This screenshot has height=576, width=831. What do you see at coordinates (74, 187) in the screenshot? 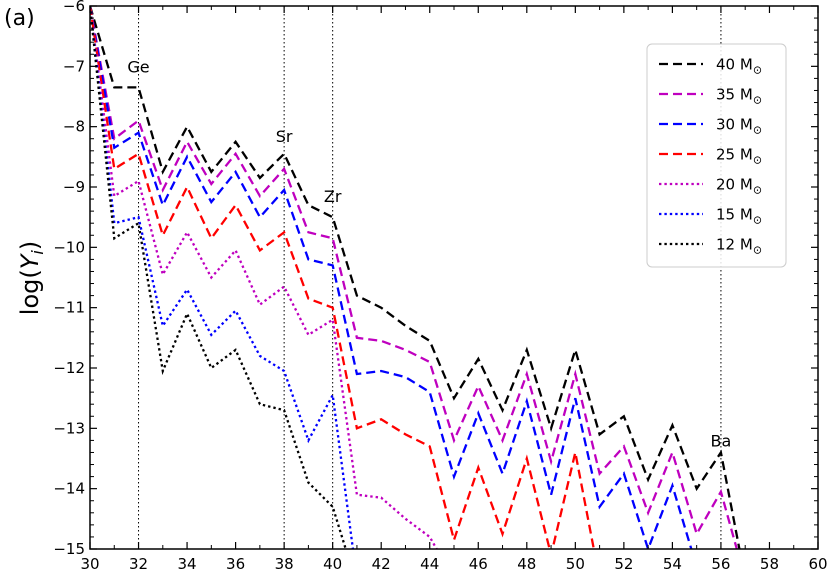
I see `y-tick-label: −9` at bounding box center [74, 187].